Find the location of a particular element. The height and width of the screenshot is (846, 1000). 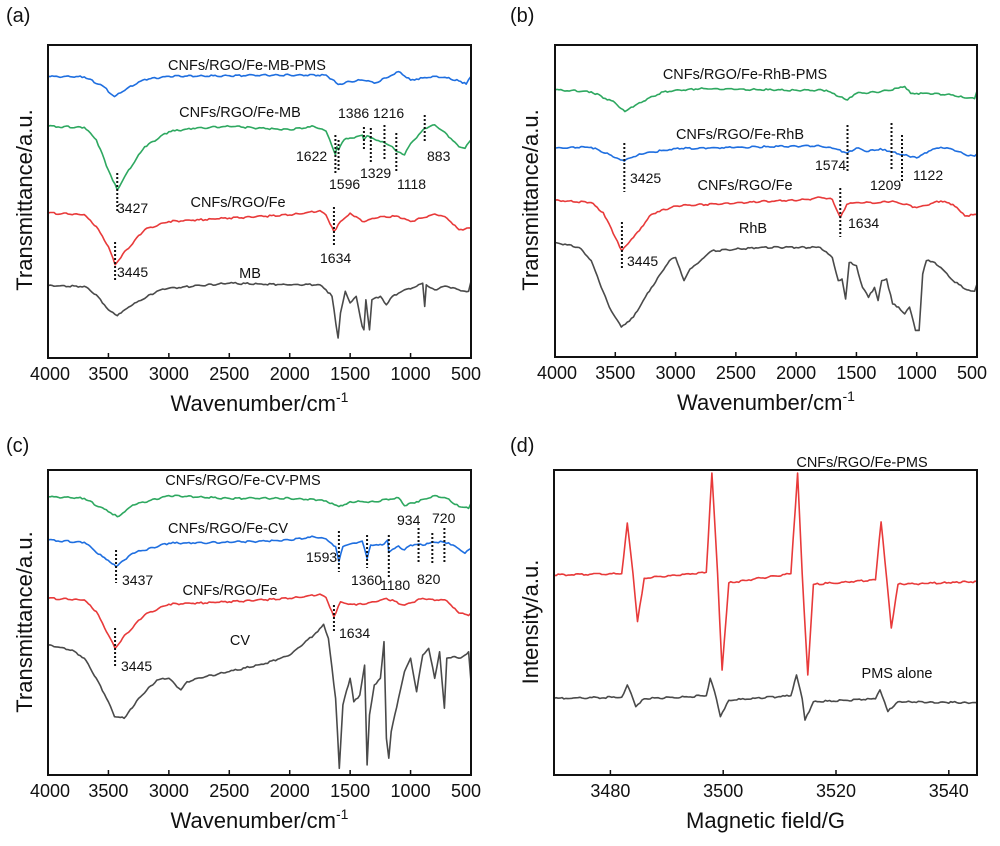

peak-label: 1634 is located at coordinates (863, 223).